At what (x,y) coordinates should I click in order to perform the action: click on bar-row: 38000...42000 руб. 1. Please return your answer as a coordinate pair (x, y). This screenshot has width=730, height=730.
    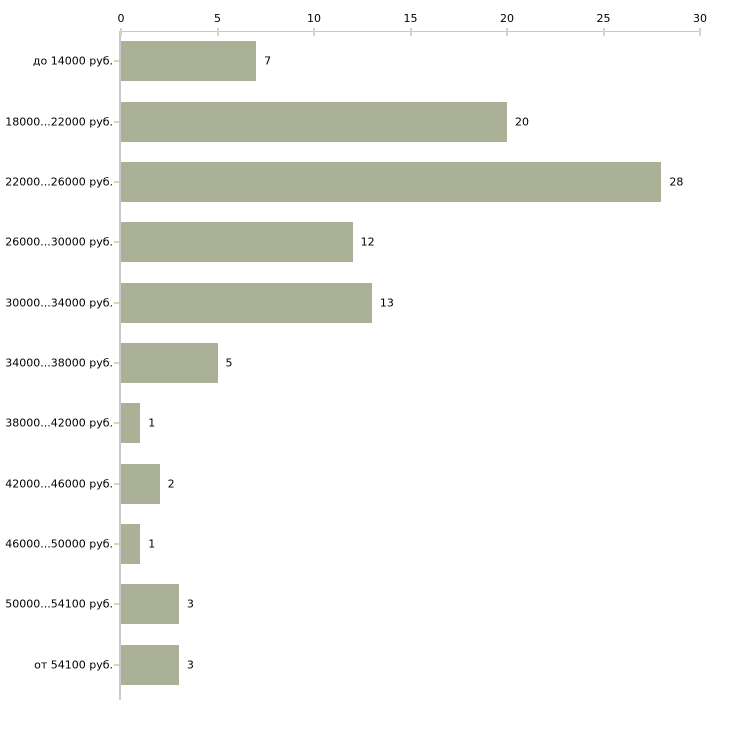
    Looking at the image, I should click on (352, 423).